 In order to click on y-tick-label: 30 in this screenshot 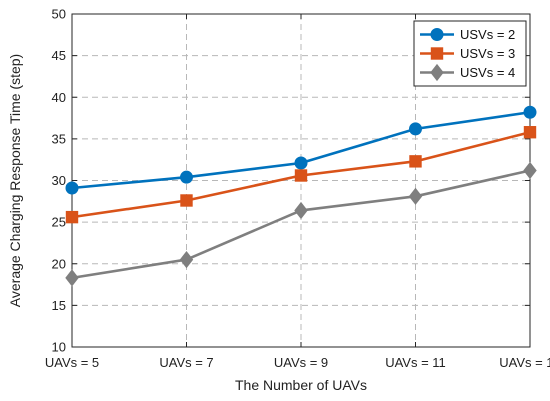, I will do `click(59, 180)`.